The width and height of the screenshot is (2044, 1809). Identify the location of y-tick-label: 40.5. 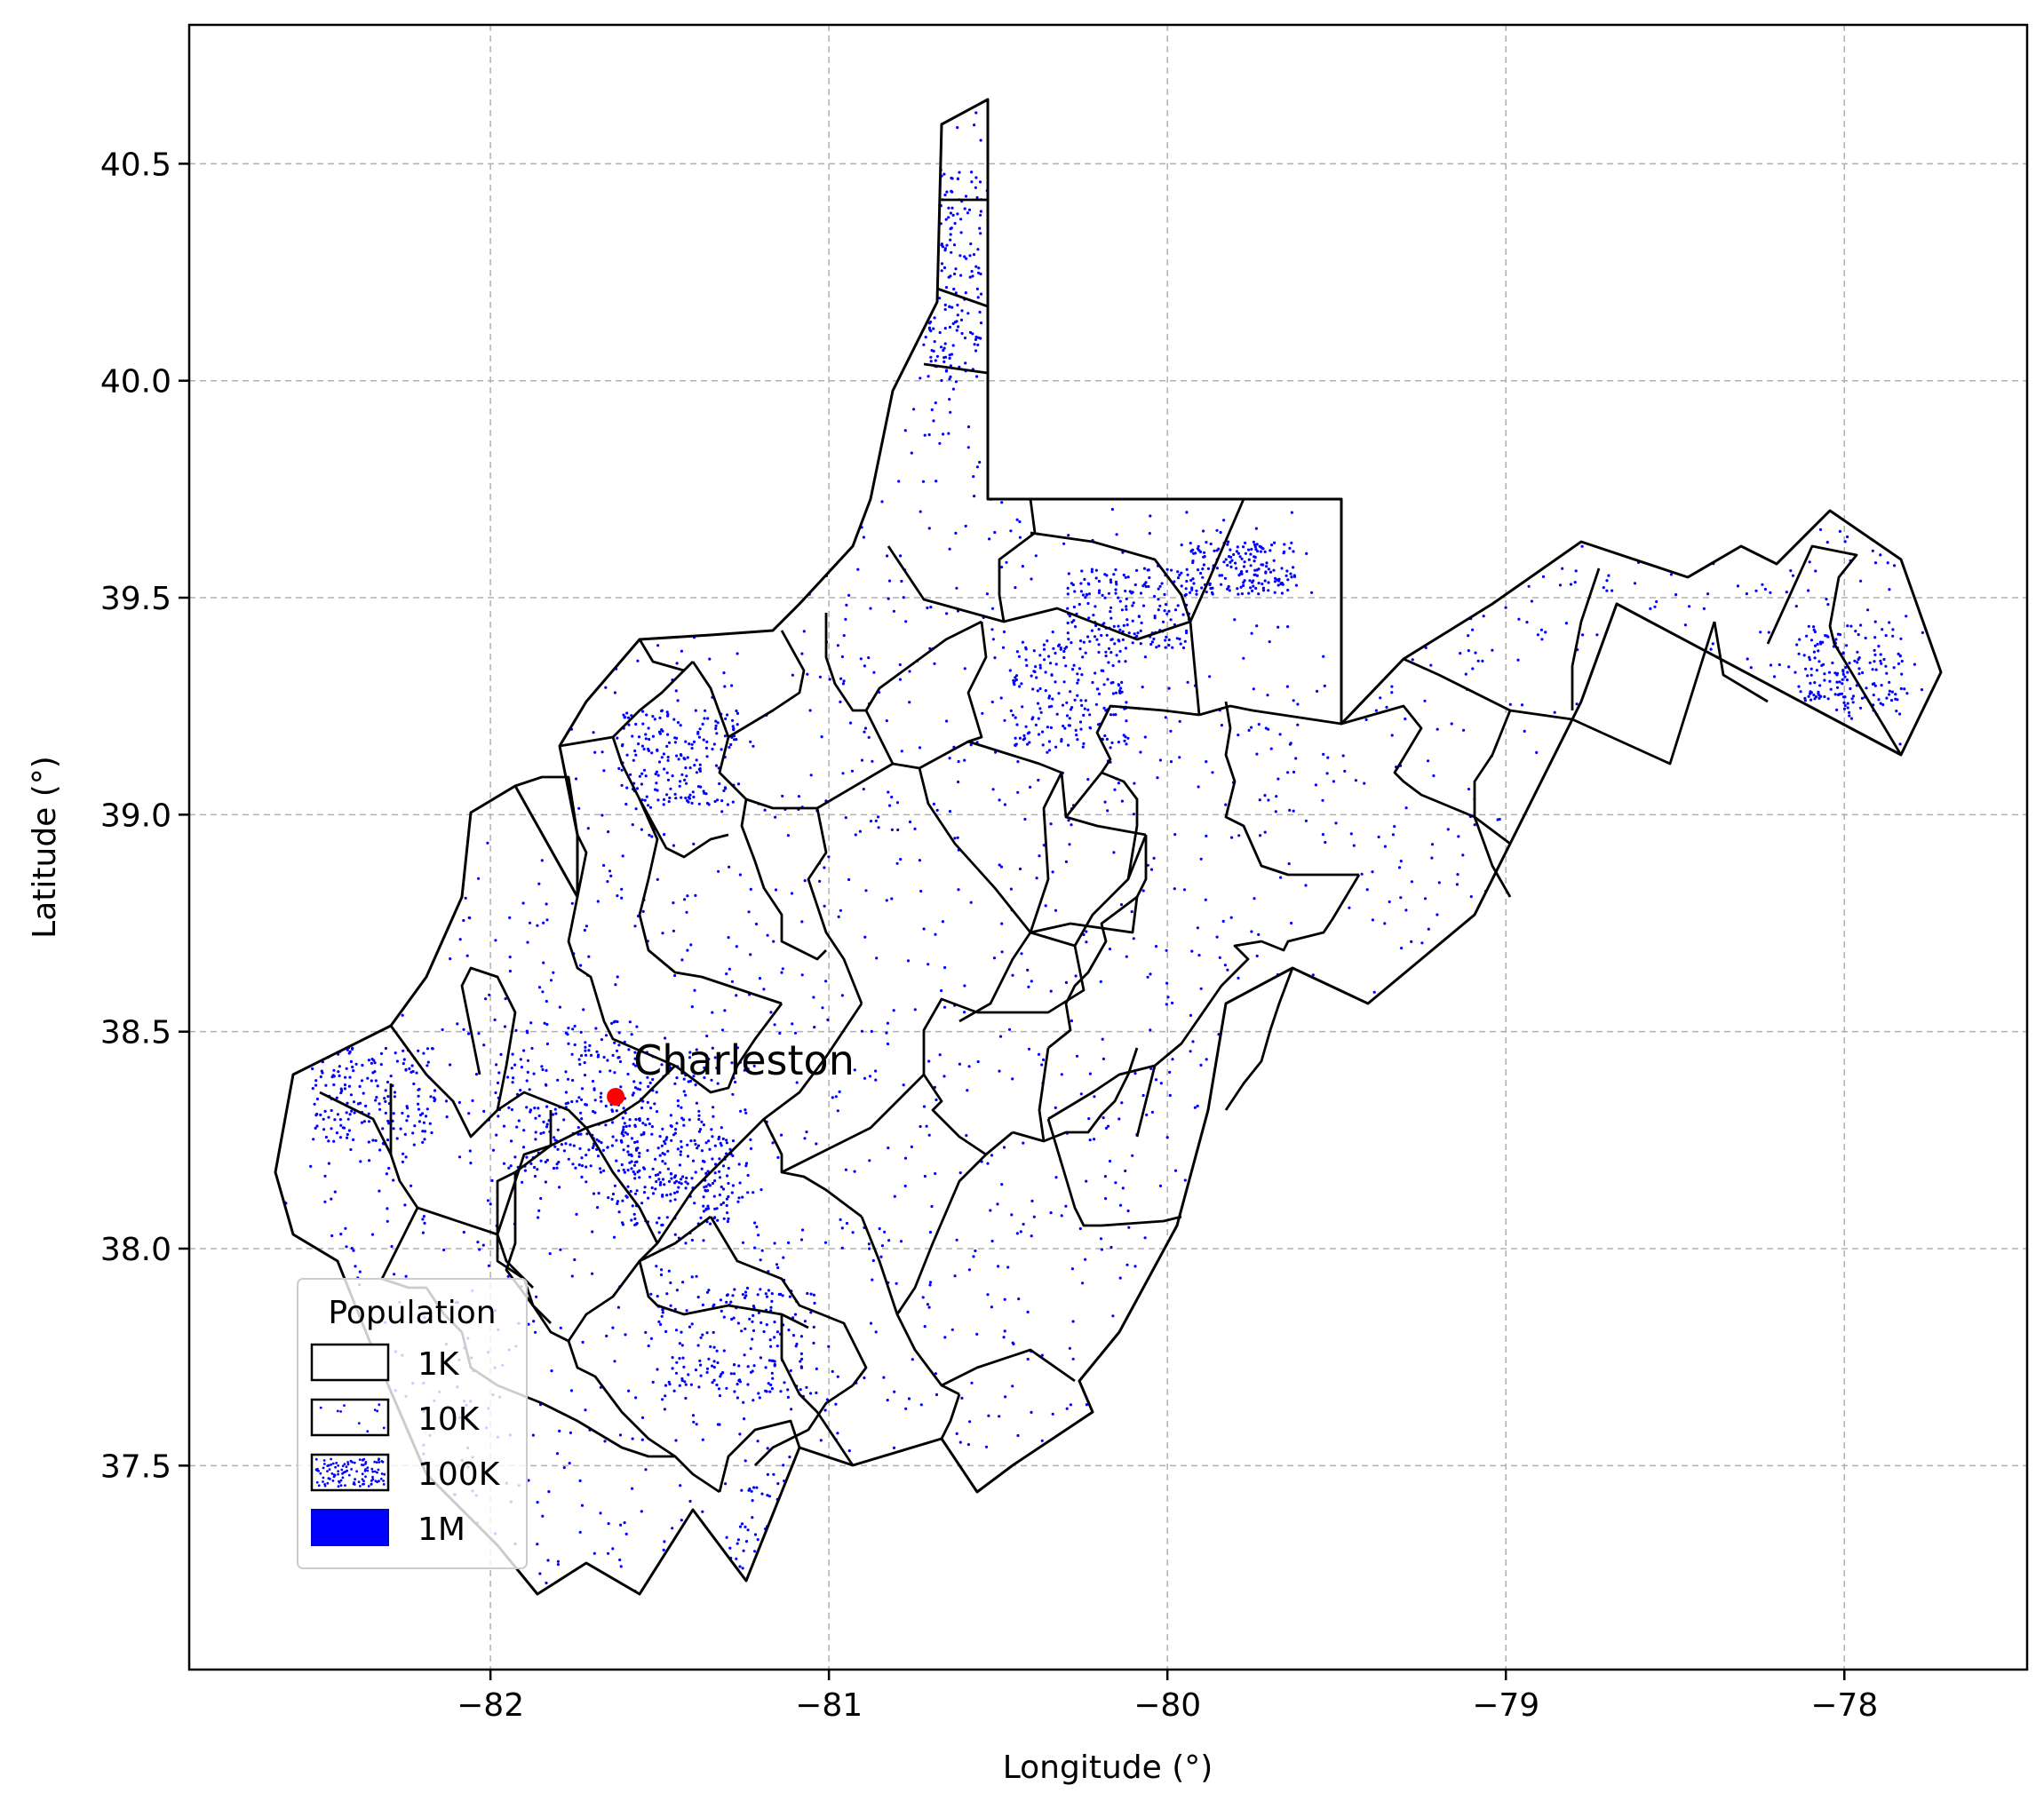
(135, 165).